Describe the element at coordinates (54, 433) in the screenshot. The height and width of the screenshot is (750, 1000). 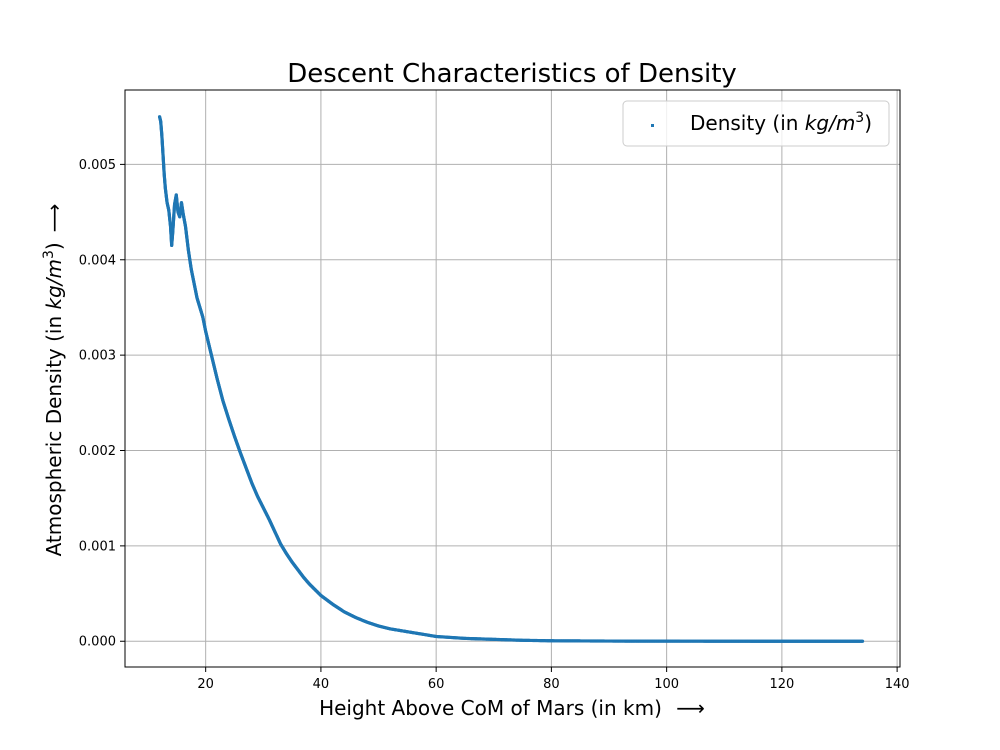
I see `y-axis-label-prefix: Atmospheric Density (in` at that location.